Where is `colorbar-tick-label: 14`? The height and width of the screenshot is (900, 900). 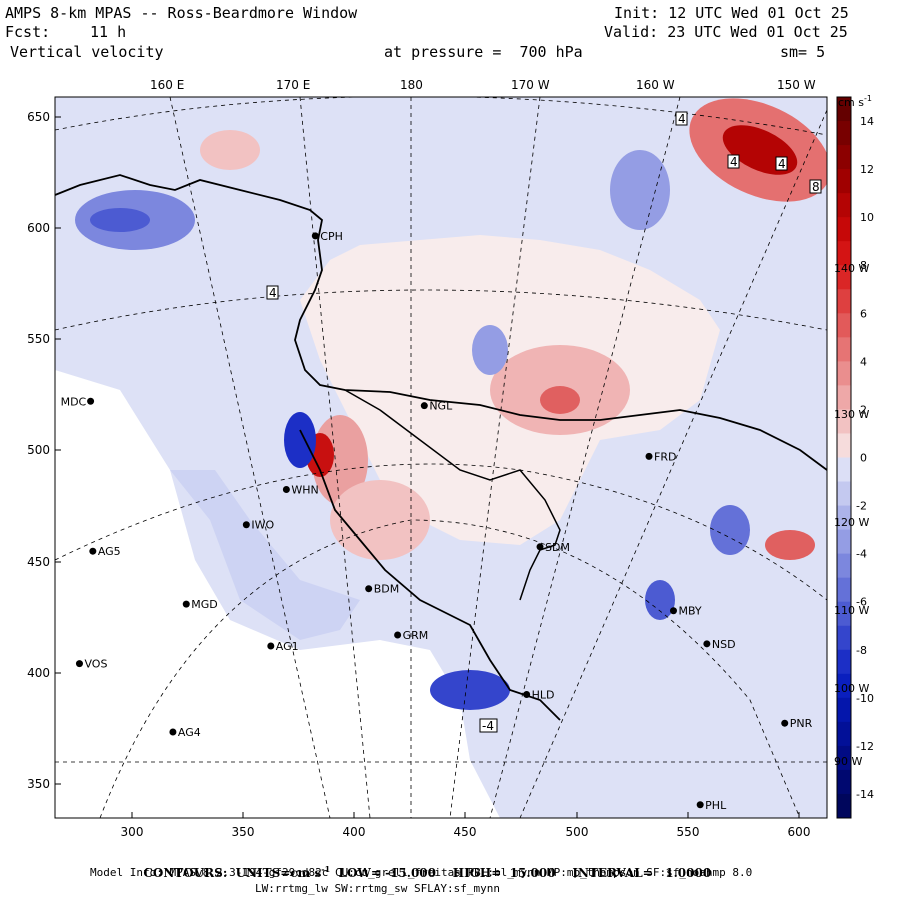 colorbar-tick-label: 14 is located at coordinates (867, 121).